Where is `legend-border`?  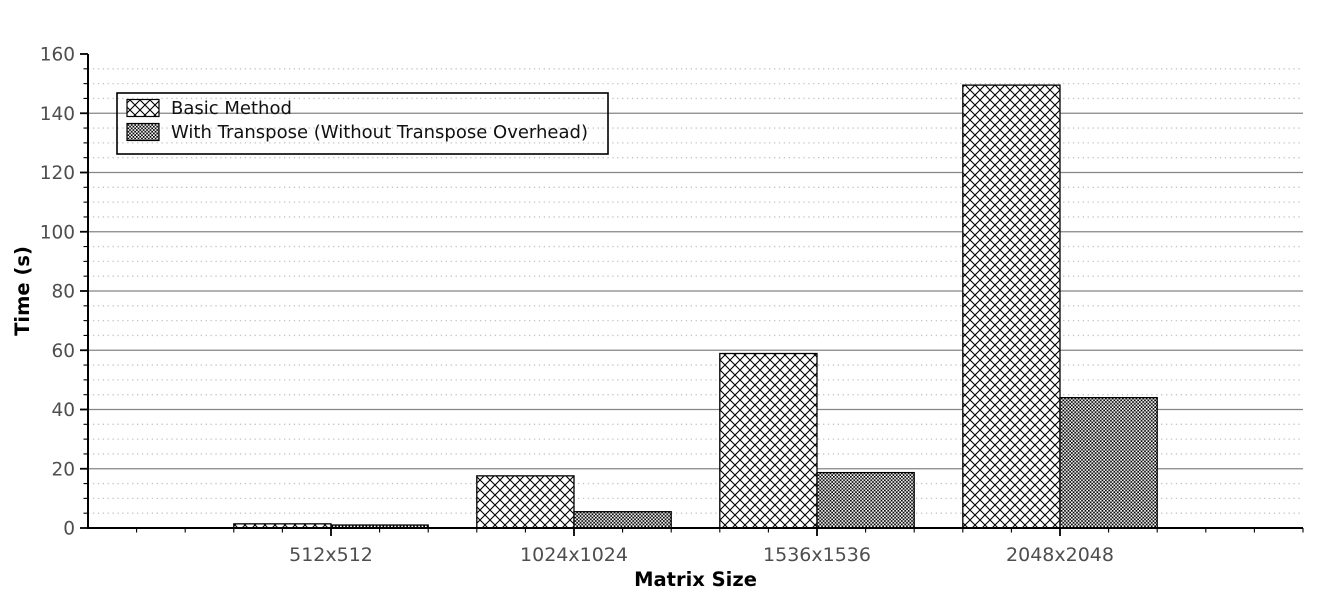
legend-border is located at coordinates (362, 123).